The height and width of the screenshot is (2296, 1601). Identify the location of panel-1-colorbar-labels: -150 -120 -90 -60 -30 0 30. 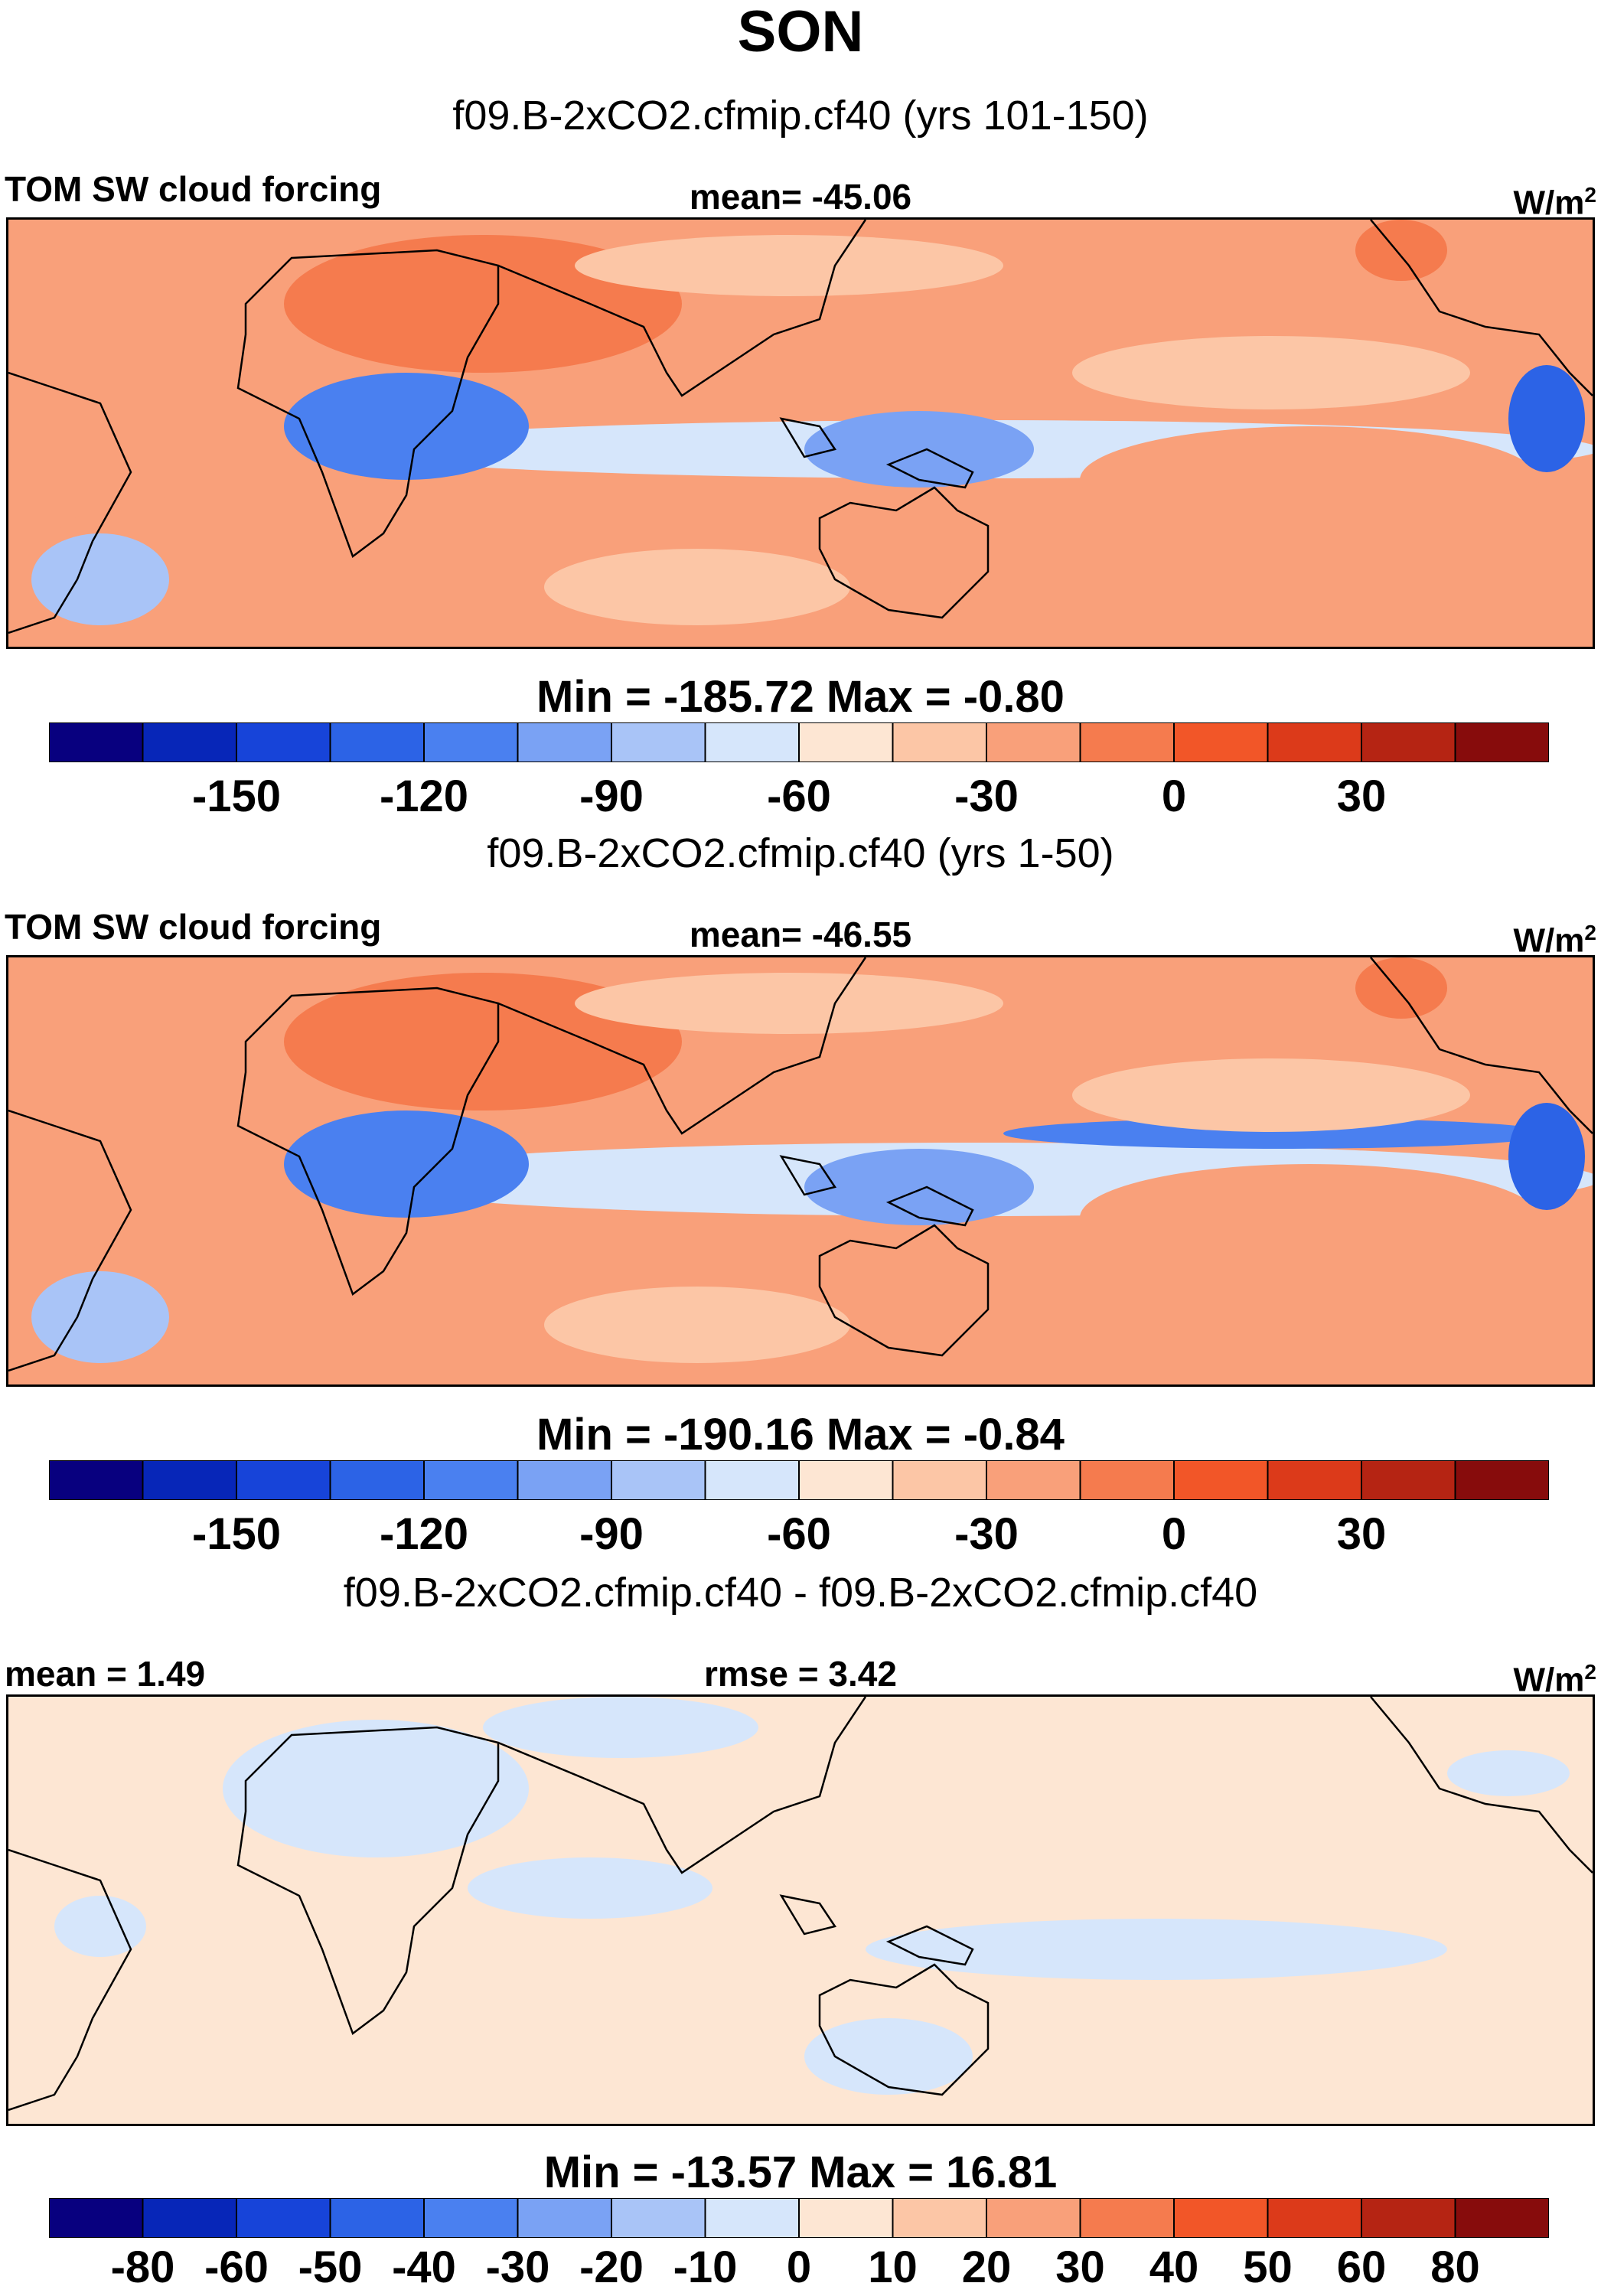
(800, 798).